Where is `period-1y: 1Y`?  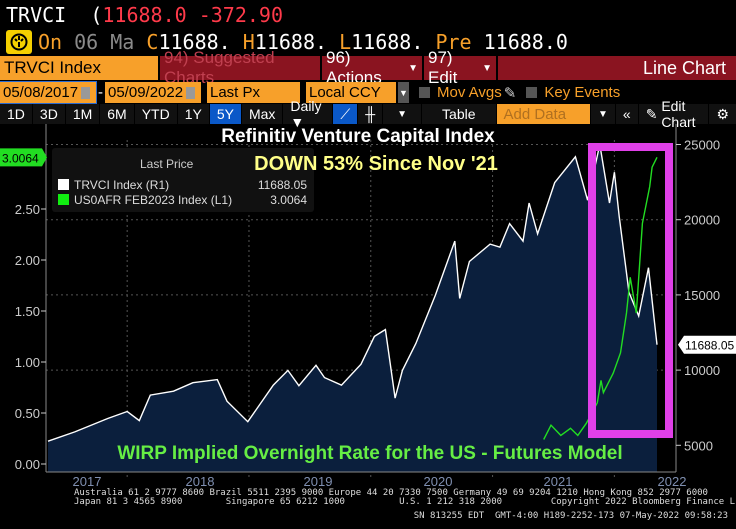 period-1y: 1Y is located at coordinates (194, 114).